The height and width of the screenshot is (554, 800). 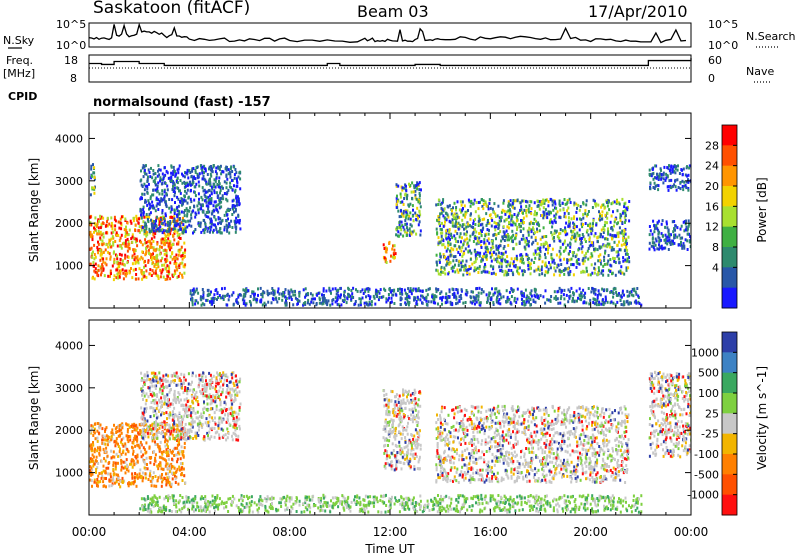 What do you see at coordinates (19, 60) in the screenshot?
I see `freq-label-line1: Freq.` at bounding box center [19, 60].